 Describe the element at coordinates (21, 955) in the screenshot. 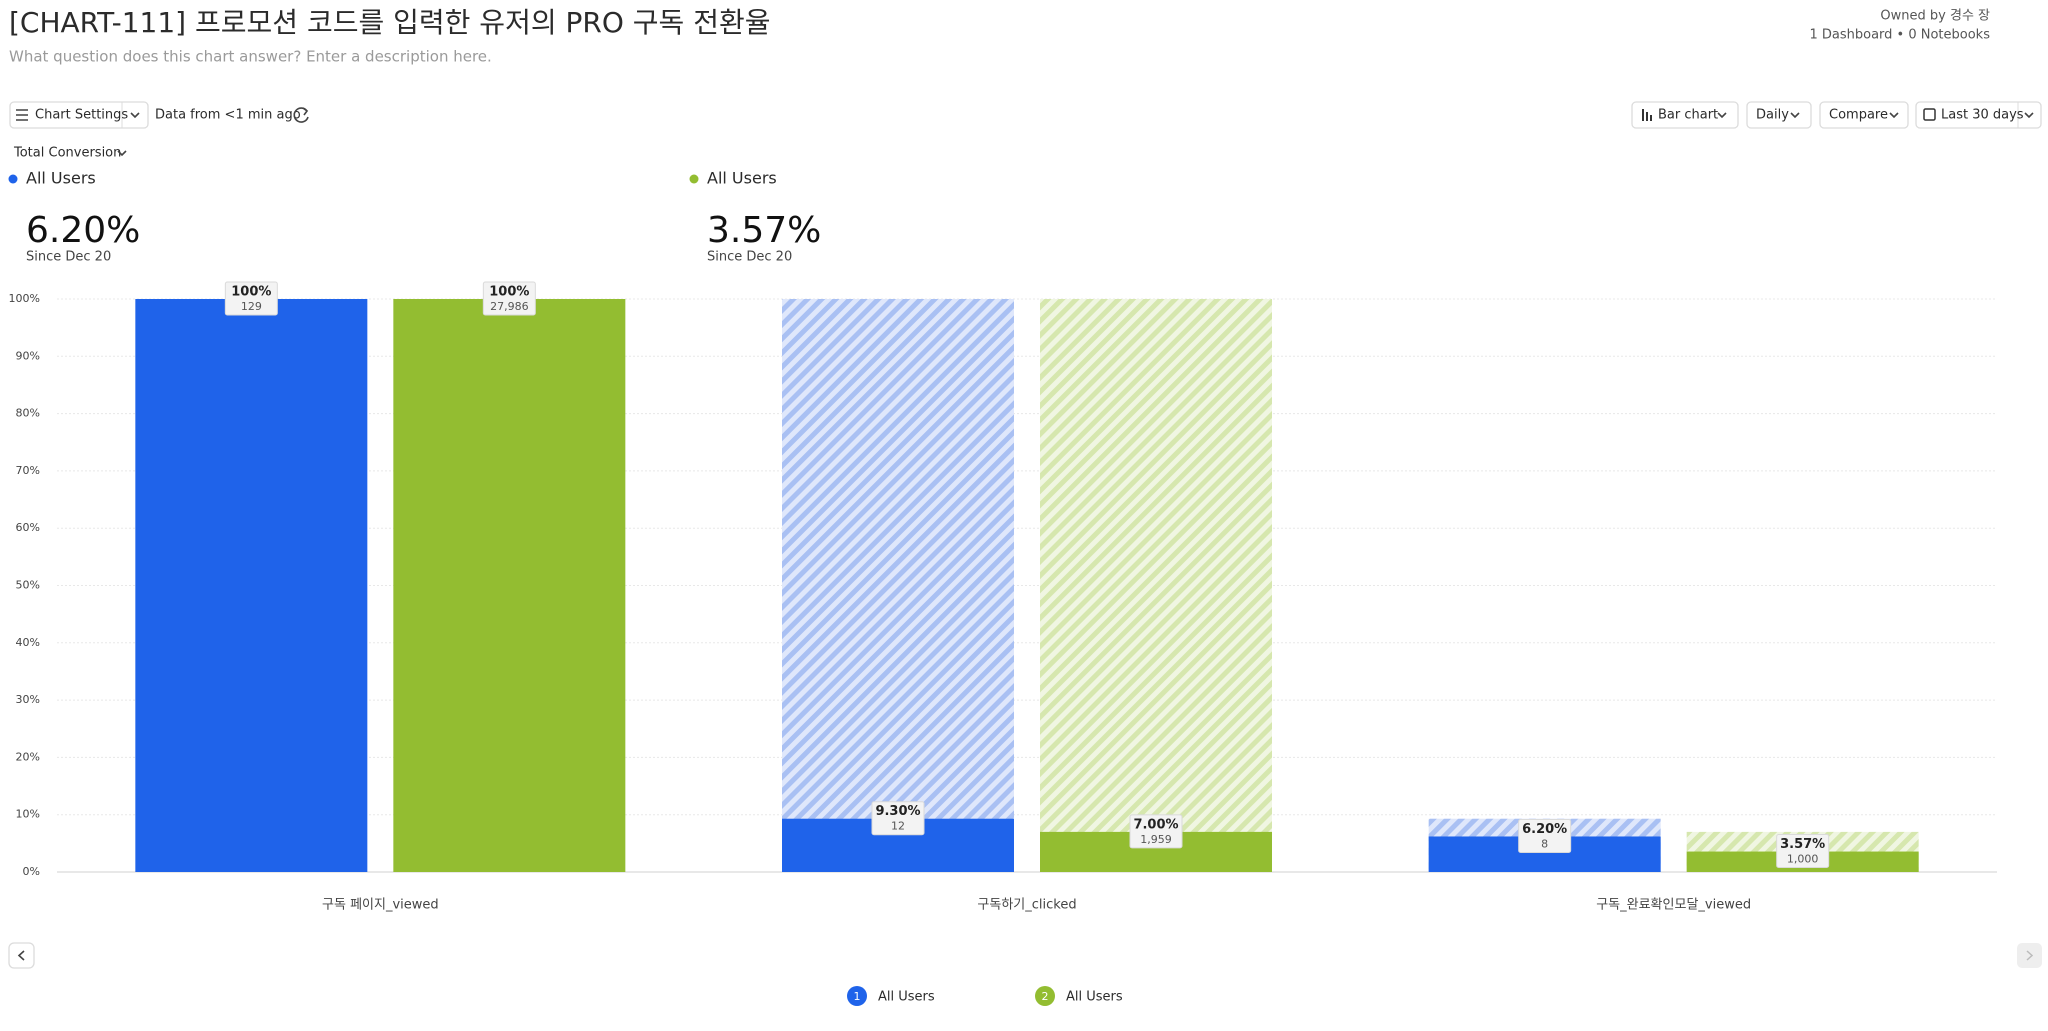

I see `nav-prev` at that location.